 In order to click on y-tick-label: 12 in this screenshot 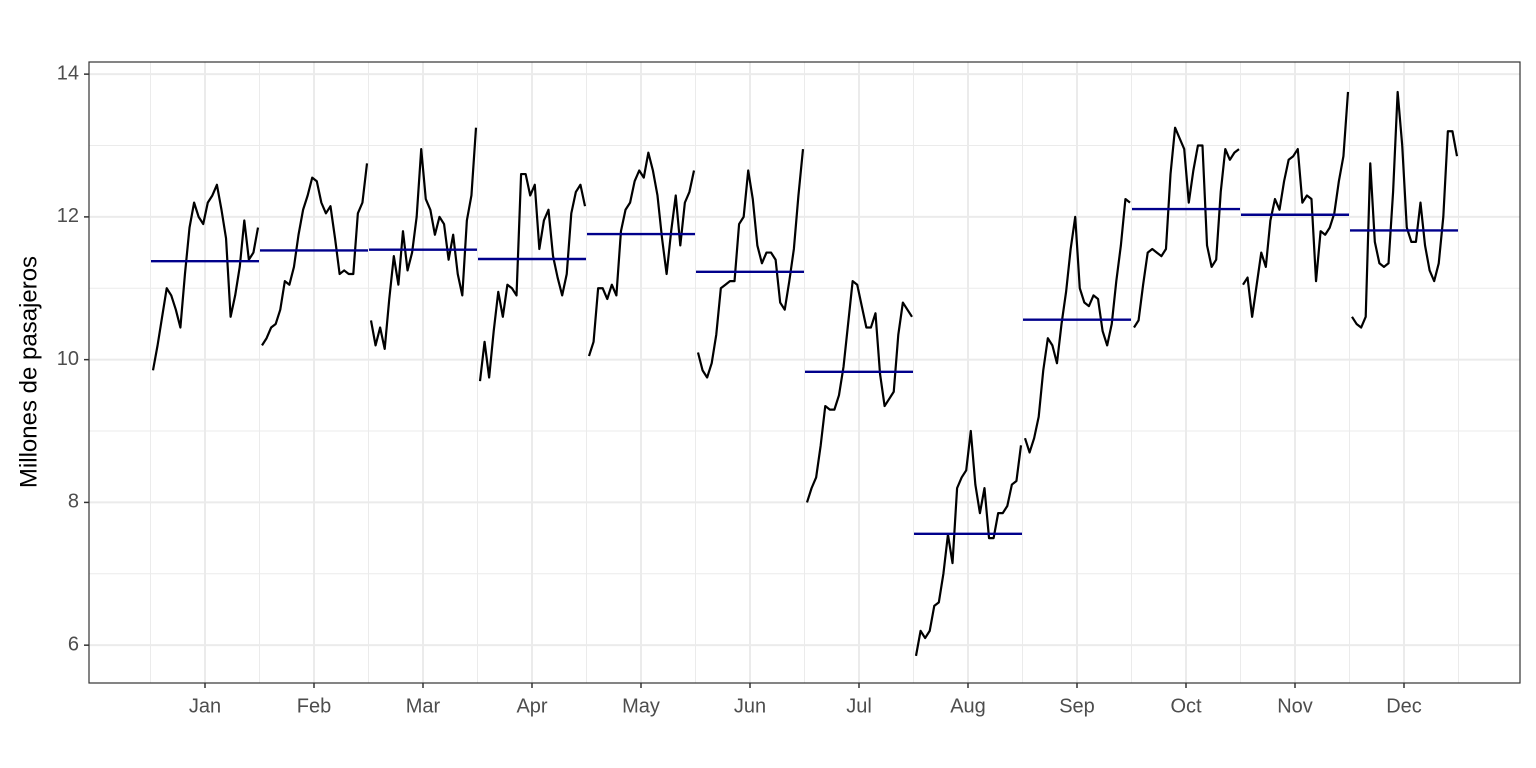, I will do `click(68, 216)`.